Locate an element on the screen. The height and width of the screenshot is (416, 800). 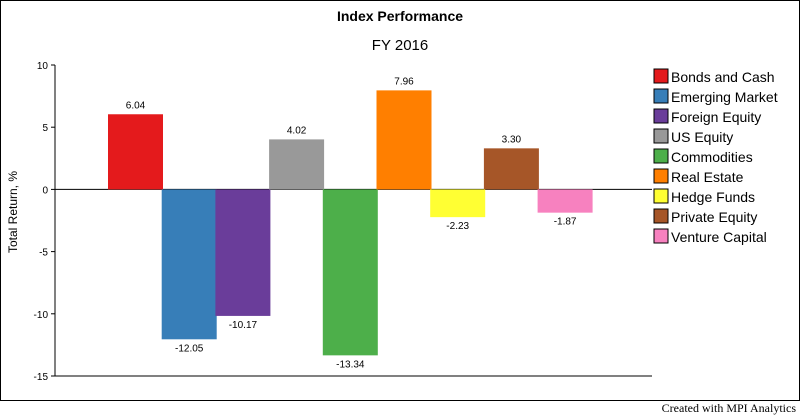
bar-foreign-equity is located at coordinates (243, 252).